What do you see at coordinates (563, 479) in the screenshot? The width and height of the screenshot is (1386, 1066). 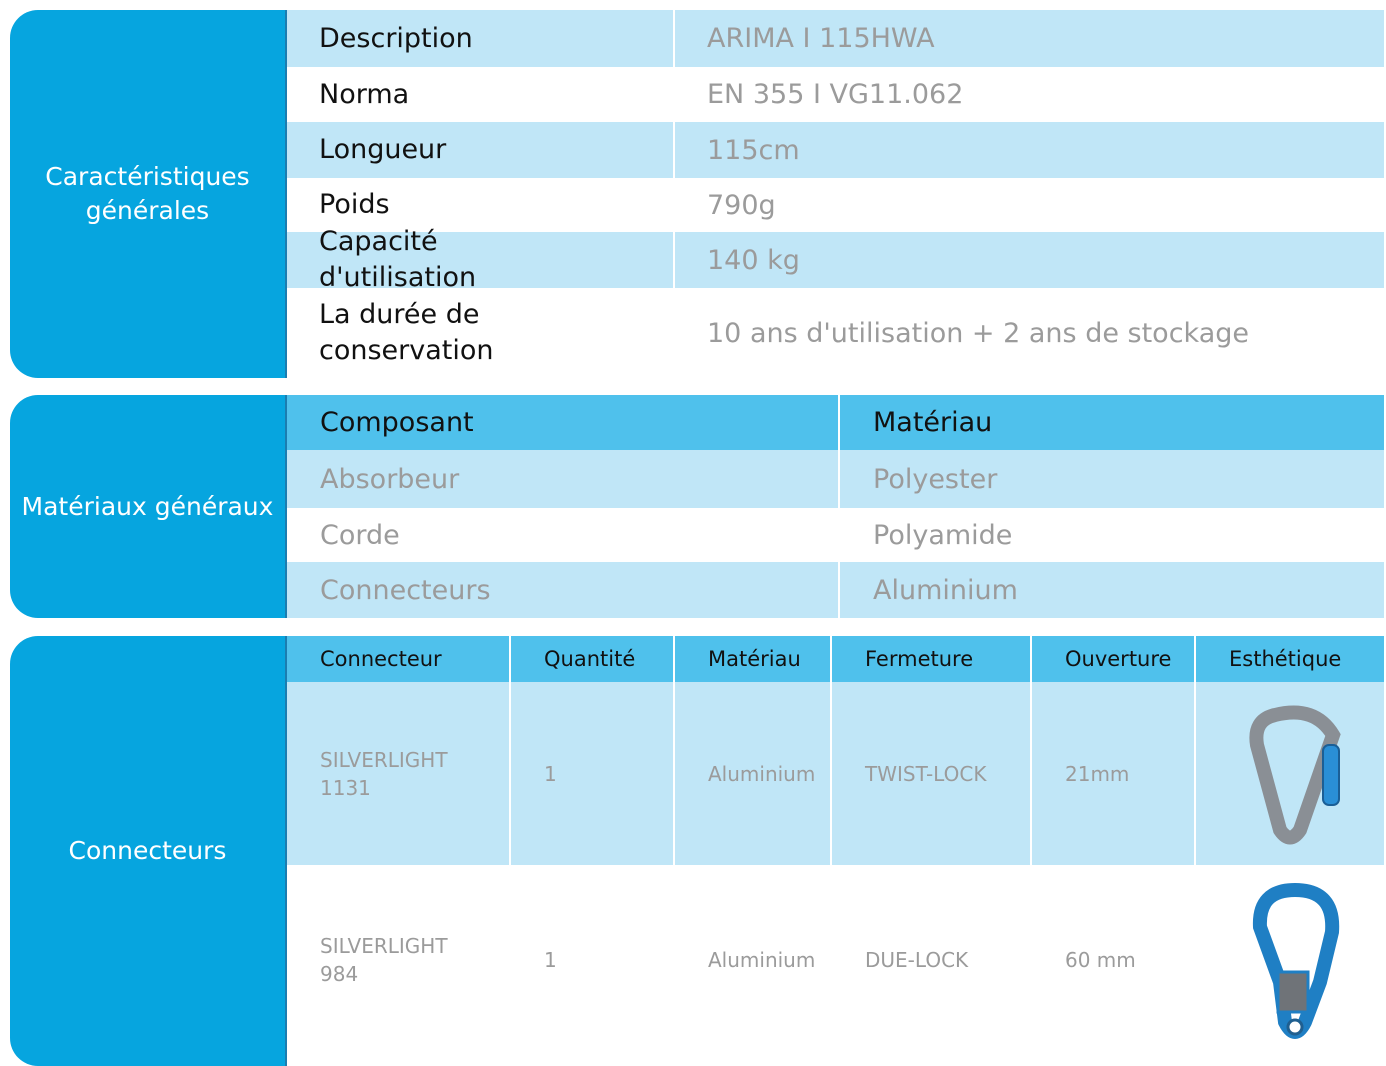 I see `table-cell: Absorbeur` at bounding box center [563, 479].